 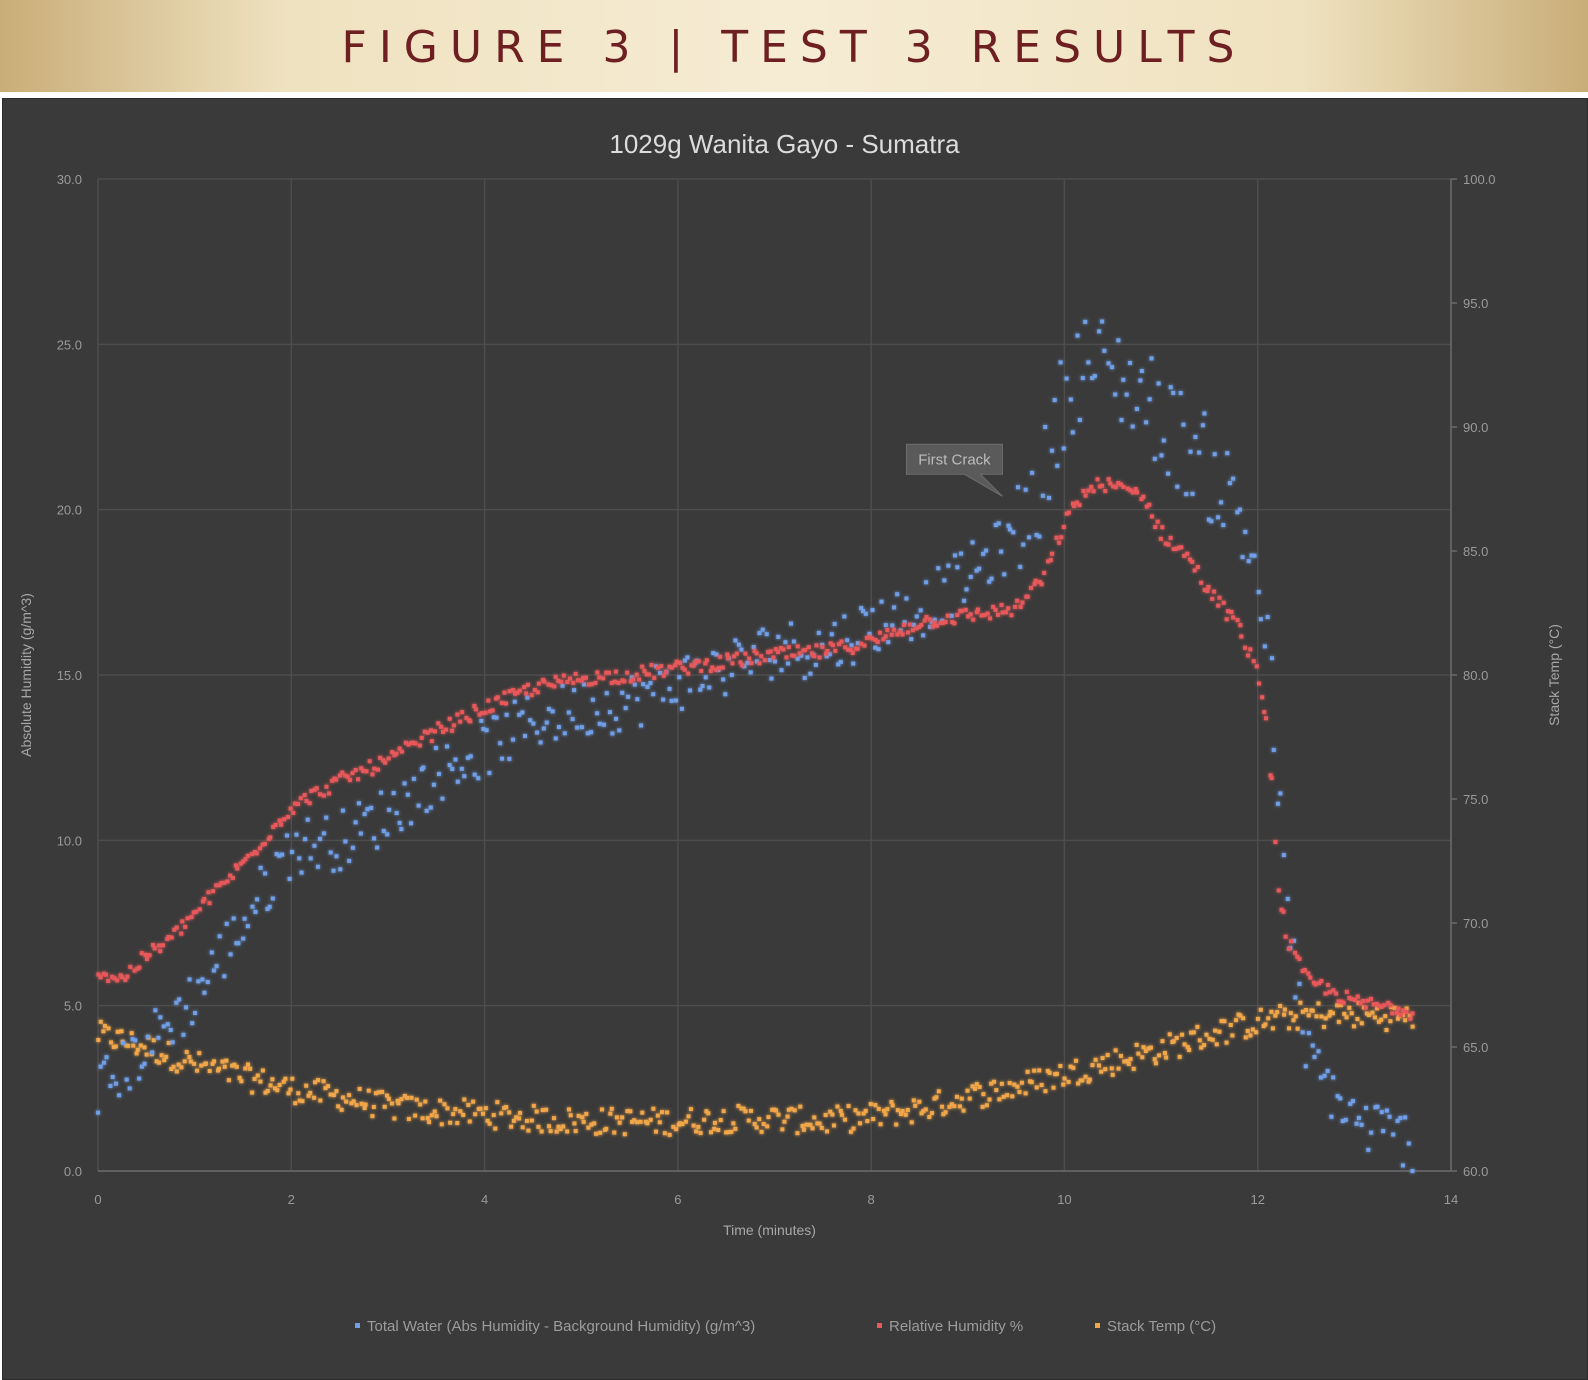 What do you see at coordinates (871, 1199) in the screenshot?
I see `x-tick-label: 8` at bounding box center [871, 1199].